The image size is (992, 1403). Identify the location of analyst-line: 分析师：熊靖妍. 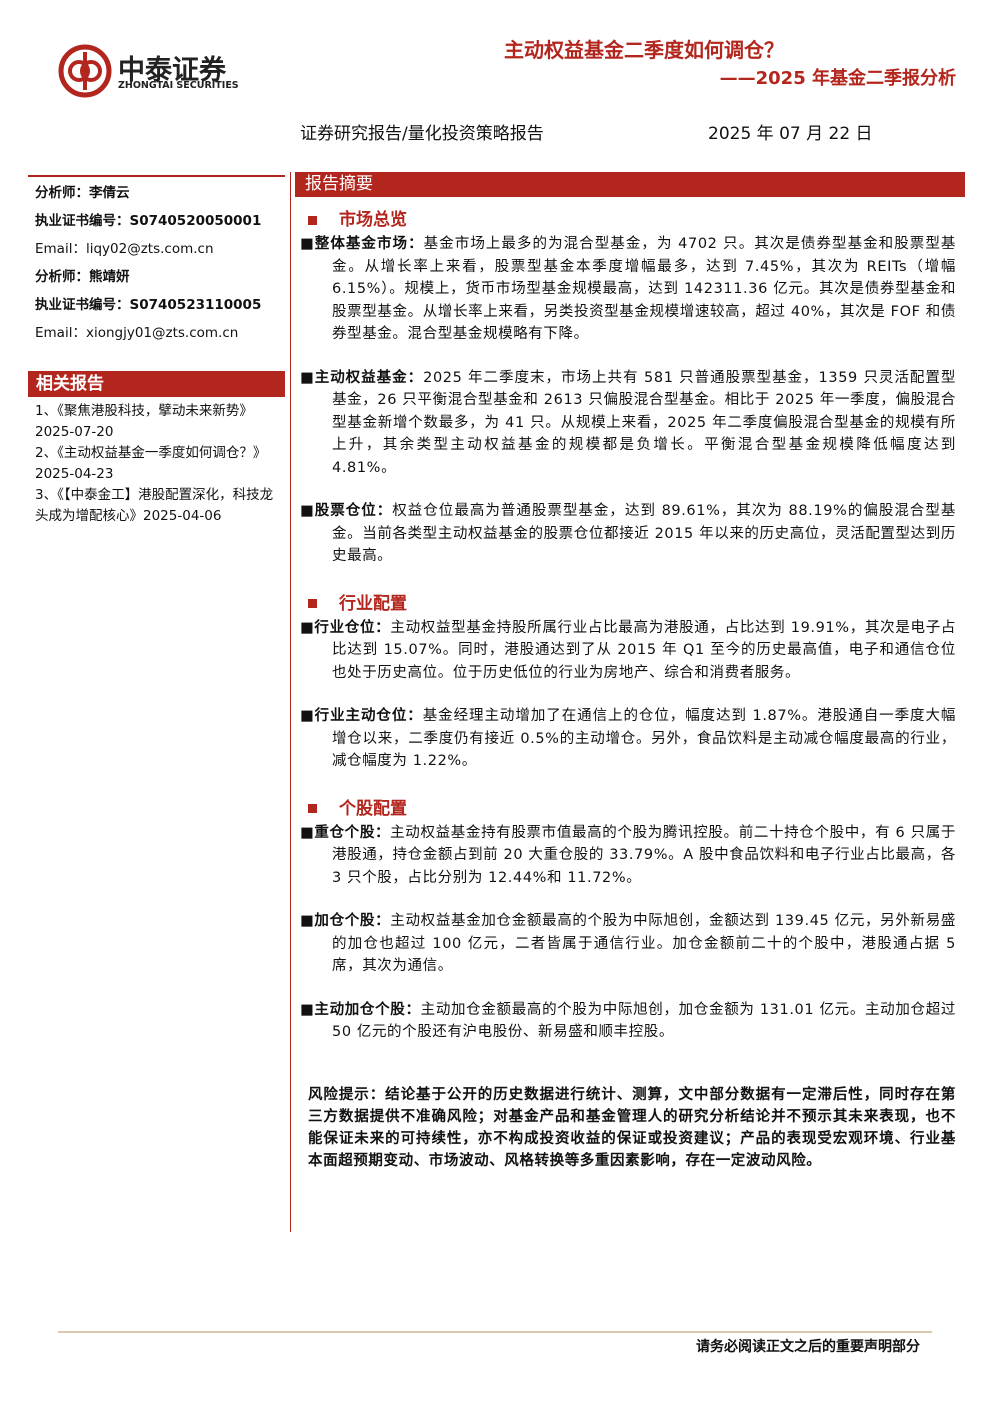
(82, 277).